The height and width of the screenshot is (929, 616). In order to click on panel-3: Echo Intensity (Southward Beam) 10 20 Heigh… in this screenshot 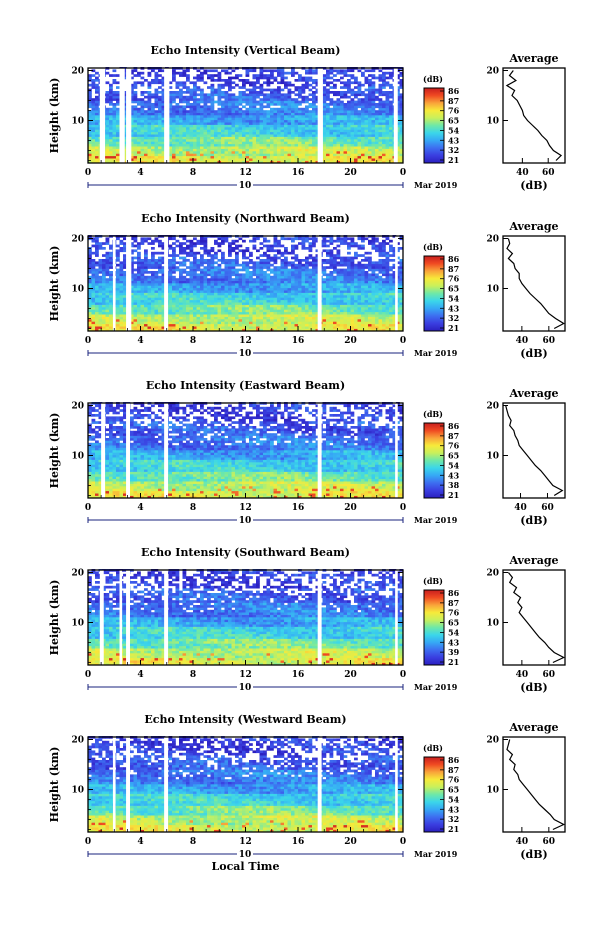, I will do `click(307, 620)`.